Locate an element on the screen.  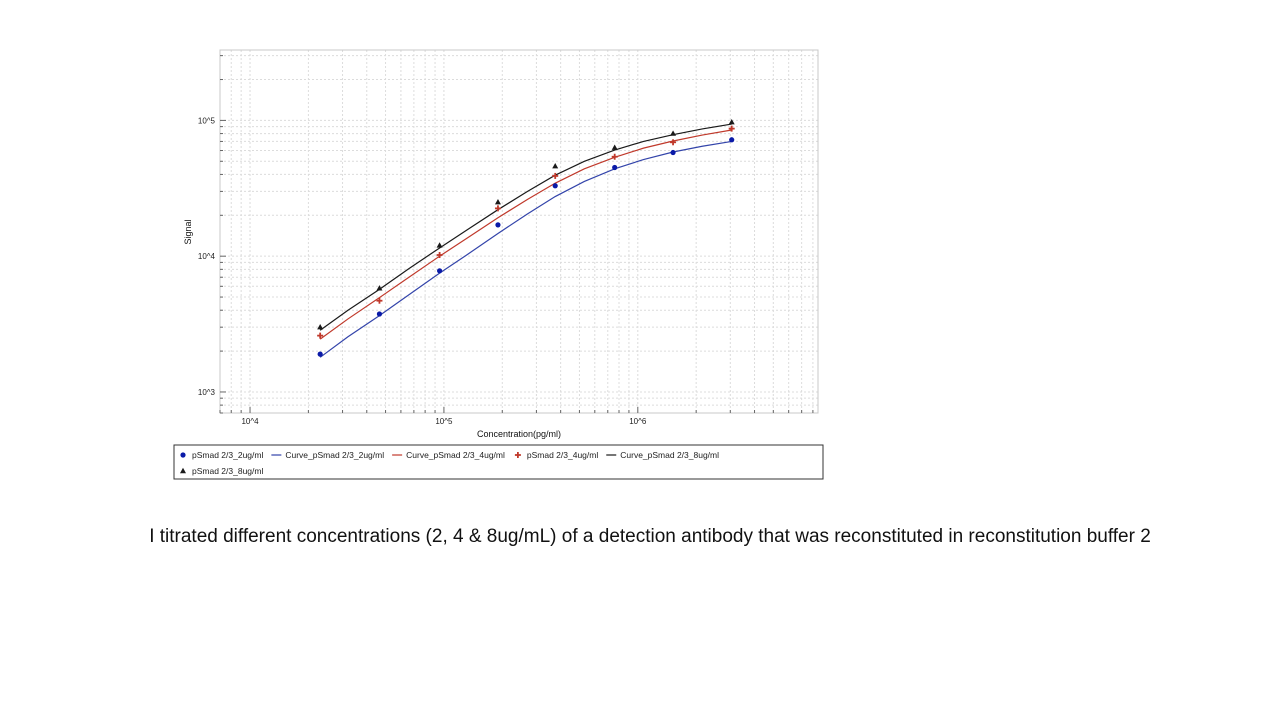
legend-item: pSmad 2/3_2ug/ml is located at coordinates (221, 455).